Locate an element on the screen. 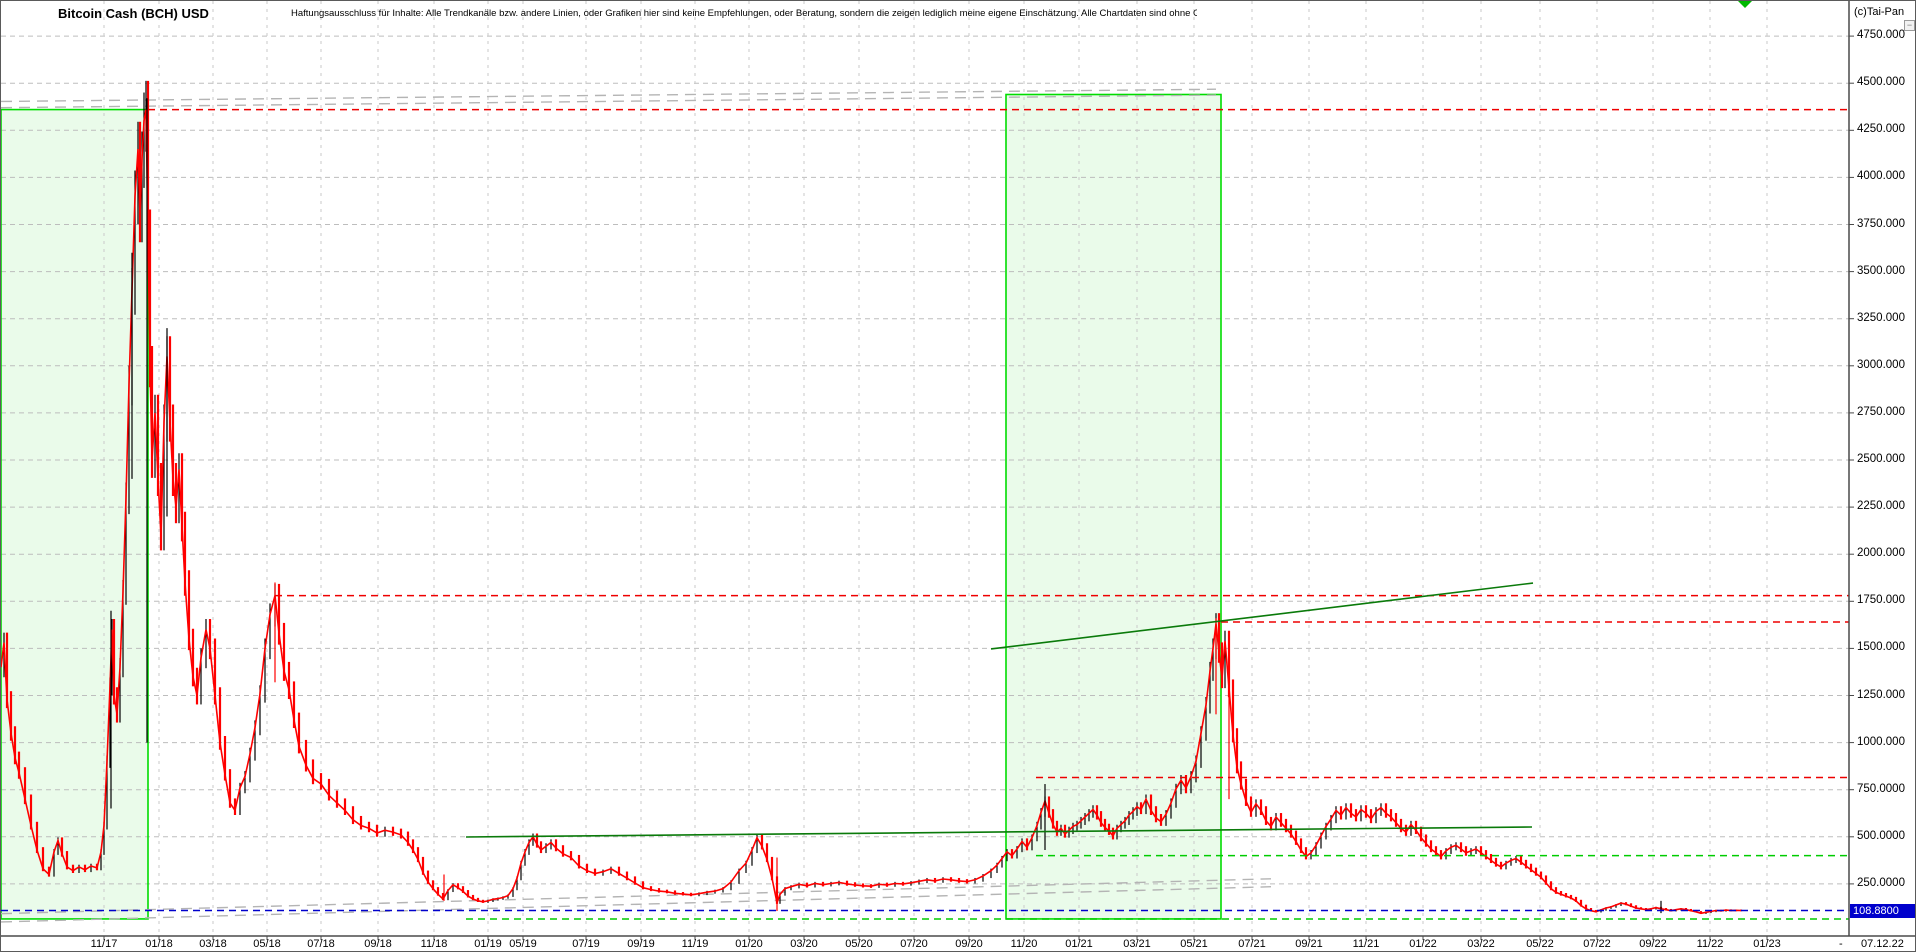  time-axis-label: 01/23 is located at coordinates (1767, 944).